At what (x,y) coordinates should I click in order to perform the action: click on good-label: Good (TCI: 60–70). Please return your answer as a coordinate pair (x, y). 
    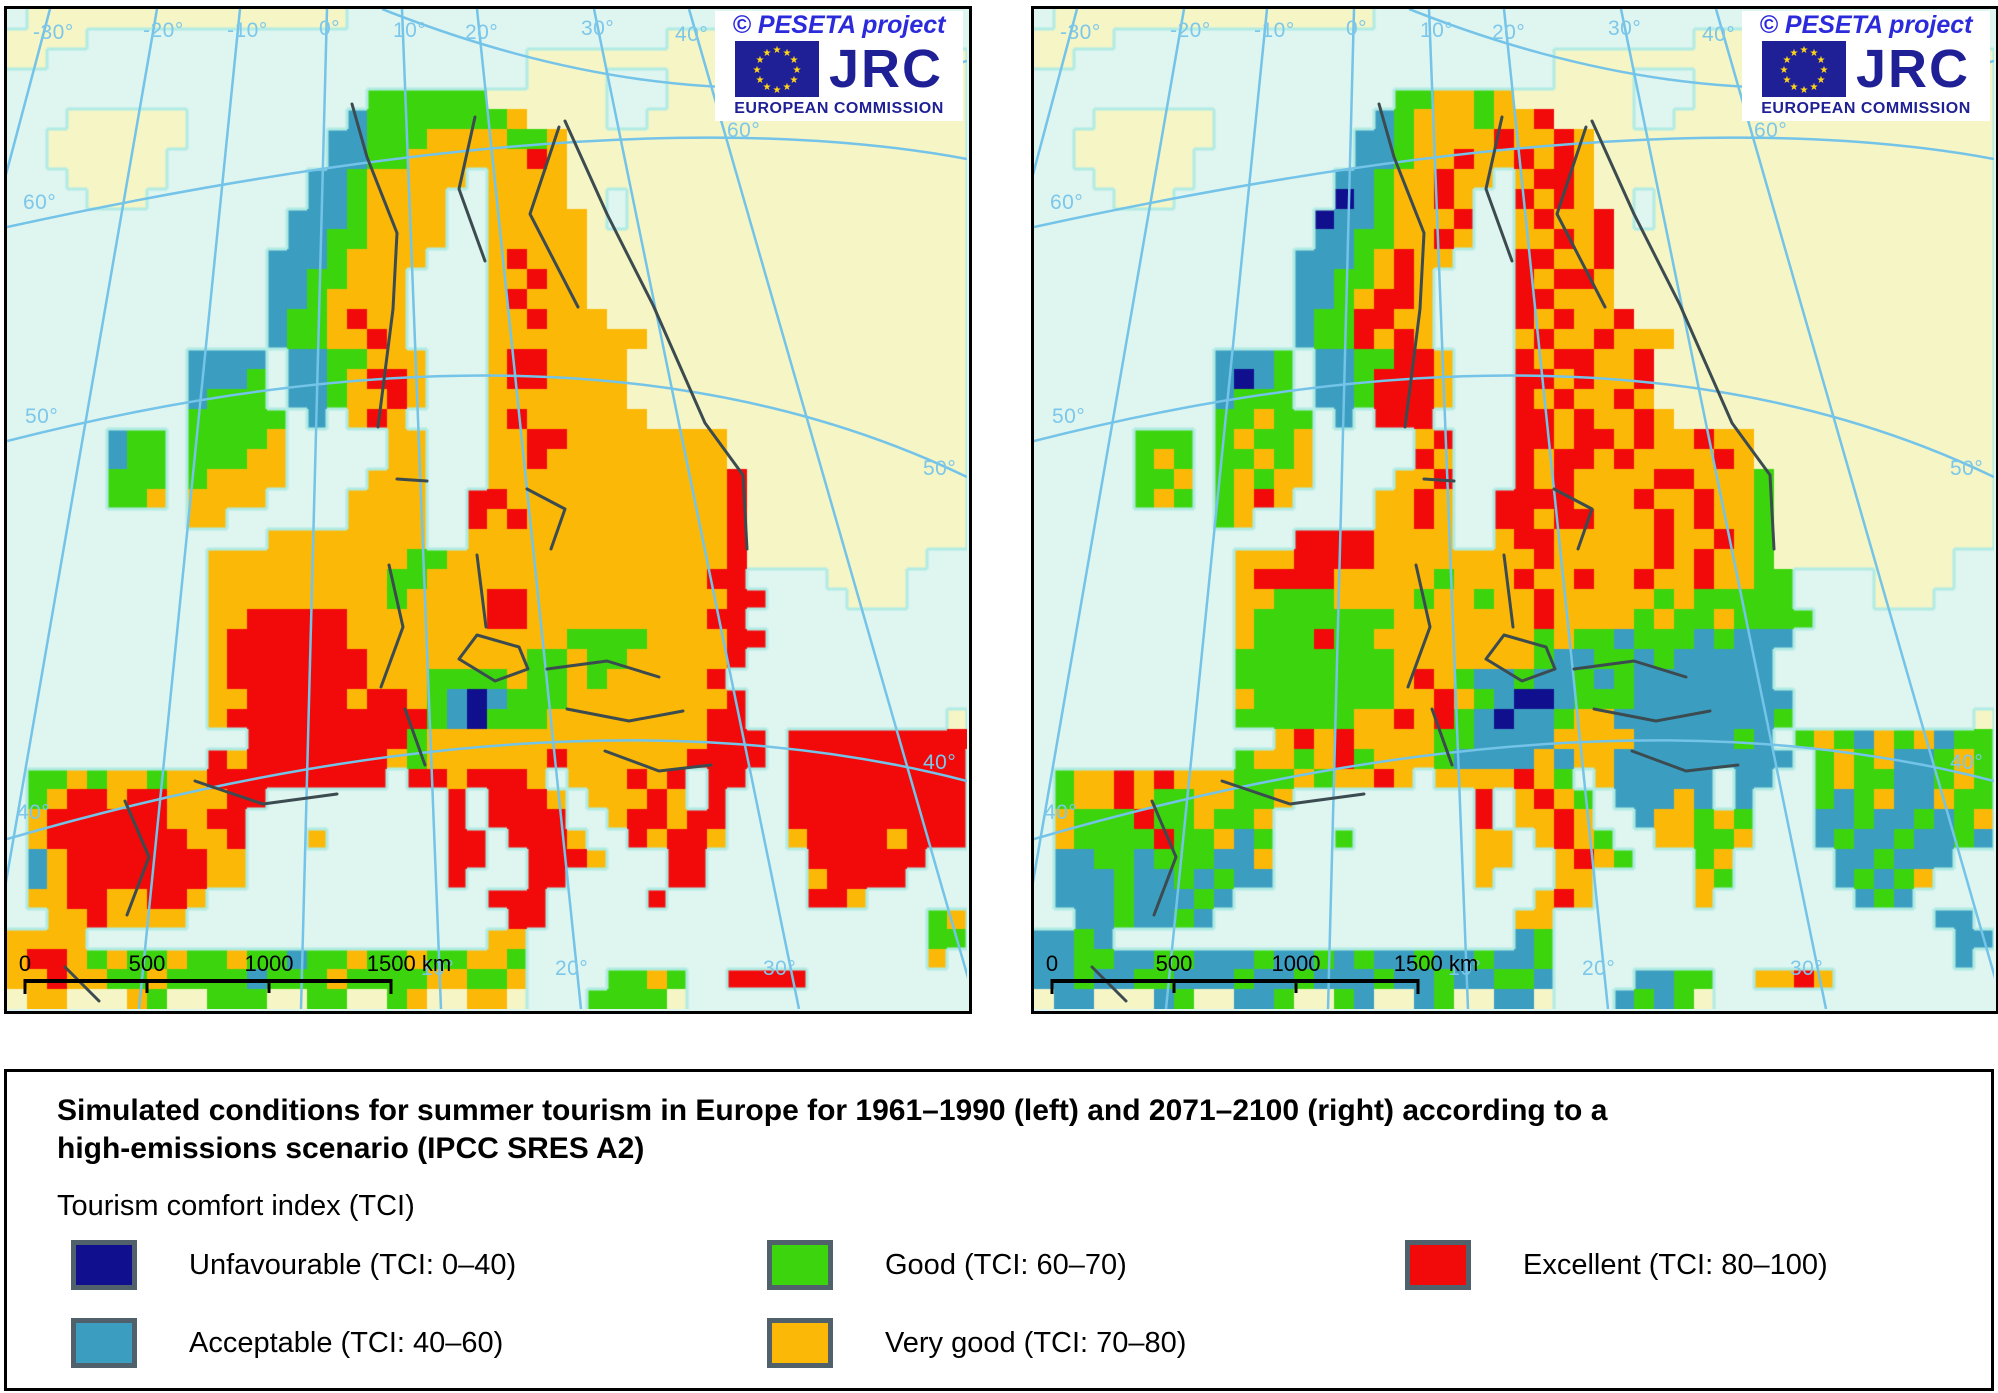
    Looking at the image, I should click on (1006, 1264).